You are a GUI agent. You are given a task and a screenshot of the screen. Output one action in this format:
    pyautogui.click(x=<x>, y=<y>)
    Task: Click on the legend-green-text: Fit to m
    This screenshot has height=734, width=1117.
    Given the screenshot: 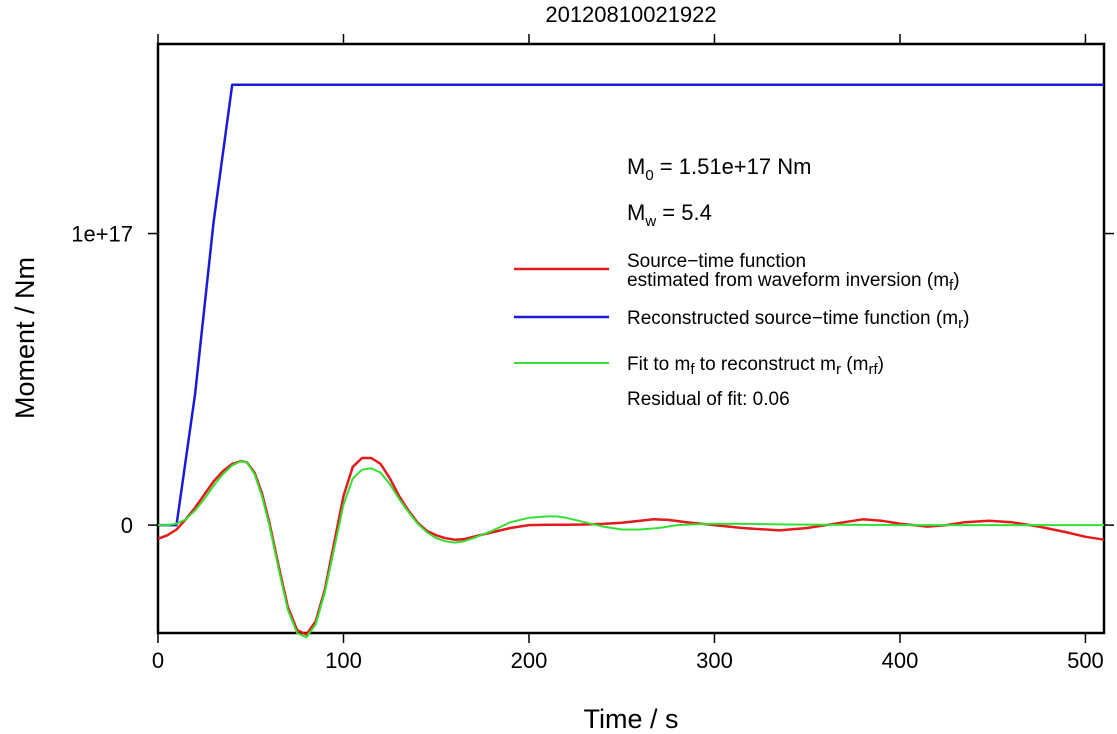 What is the action you would take?
    pyautogui.click(x=658, y=364)
    